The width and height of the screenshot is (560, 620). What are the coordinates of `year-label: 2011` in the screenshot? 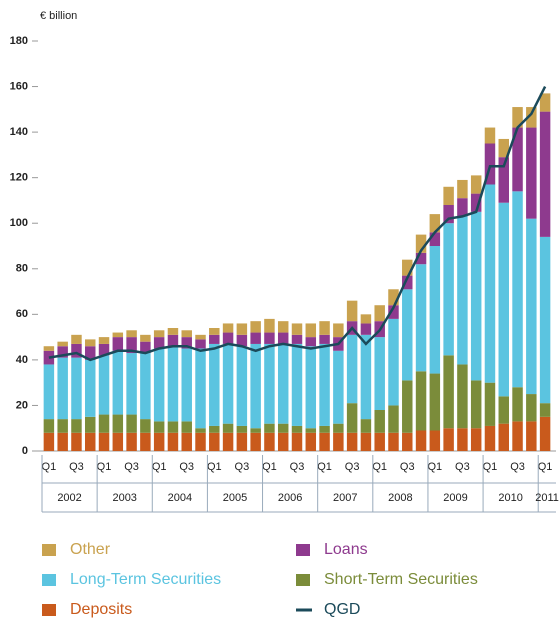 It's located at (547, 498).